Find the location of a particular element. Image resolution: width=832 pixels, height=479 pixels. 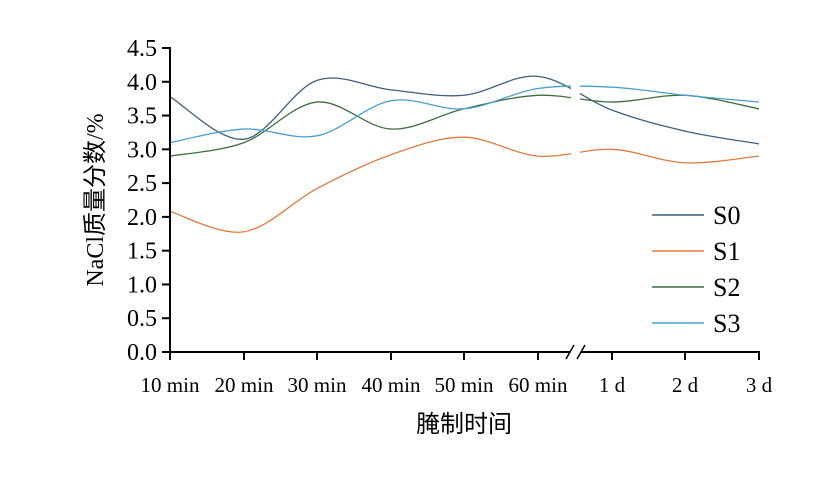

y-tick-label: 2.5 is located at coordinates (142, 184).